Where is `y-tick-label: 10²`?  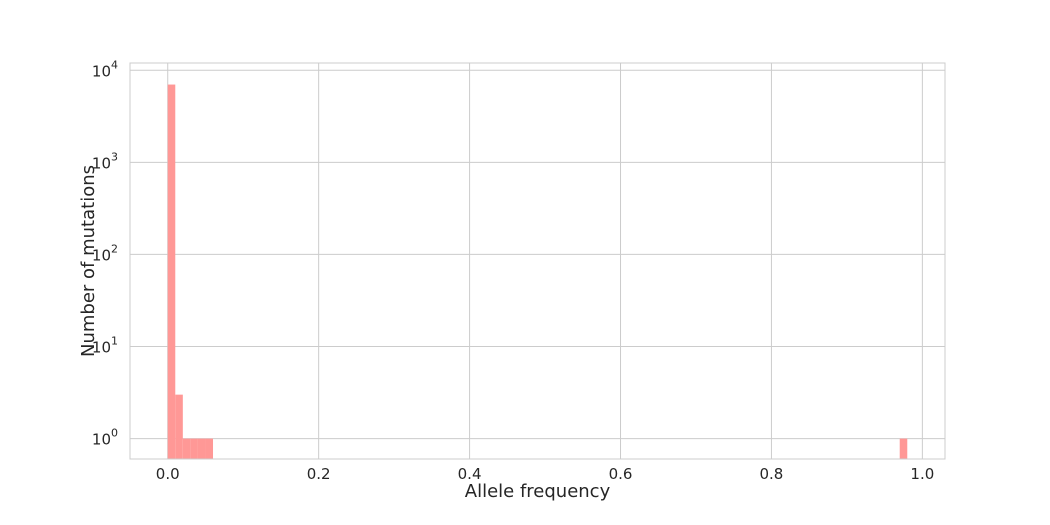 y-tick-label: 10² is located at coordinates (105, 253).